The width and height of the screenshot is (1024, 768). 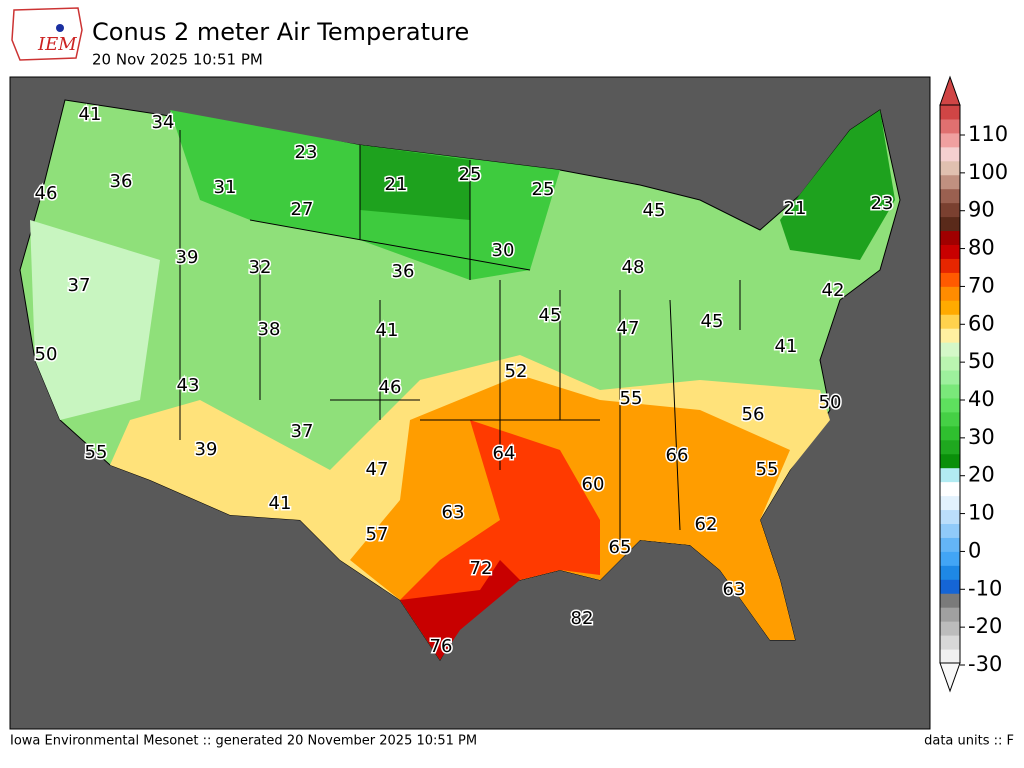 I want to click on colorbar-tick-label: 70, so click(x=981, y=285).